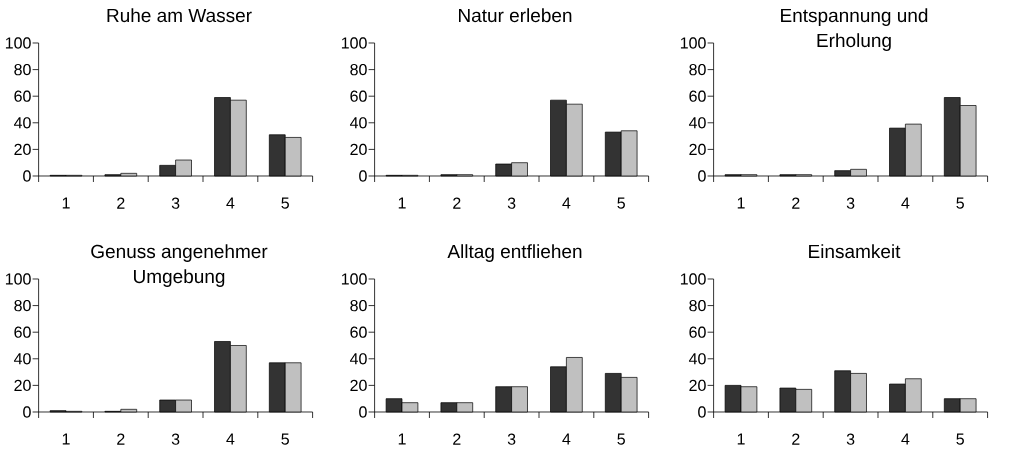 This screenshot has width=1028, height=452. What do you see at coordinates (179, 15) in the screenshot?
I see `chart-title: Ruhe am Wasser` at bounding box center [179, 15].